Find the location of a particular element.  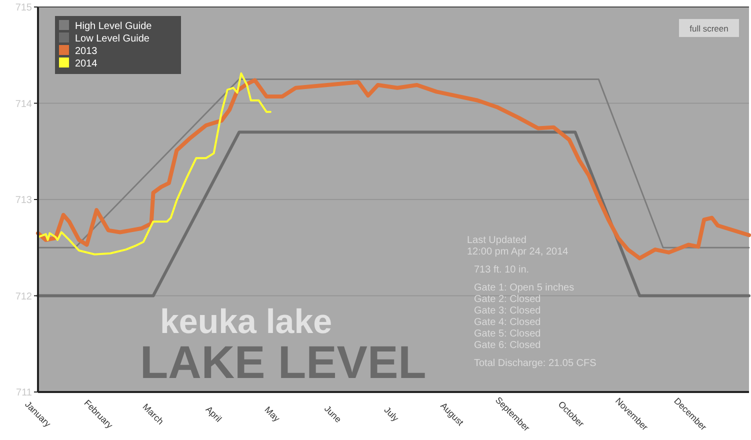

annotation: Gate 2: Closed is located at coordinates (507, 299).